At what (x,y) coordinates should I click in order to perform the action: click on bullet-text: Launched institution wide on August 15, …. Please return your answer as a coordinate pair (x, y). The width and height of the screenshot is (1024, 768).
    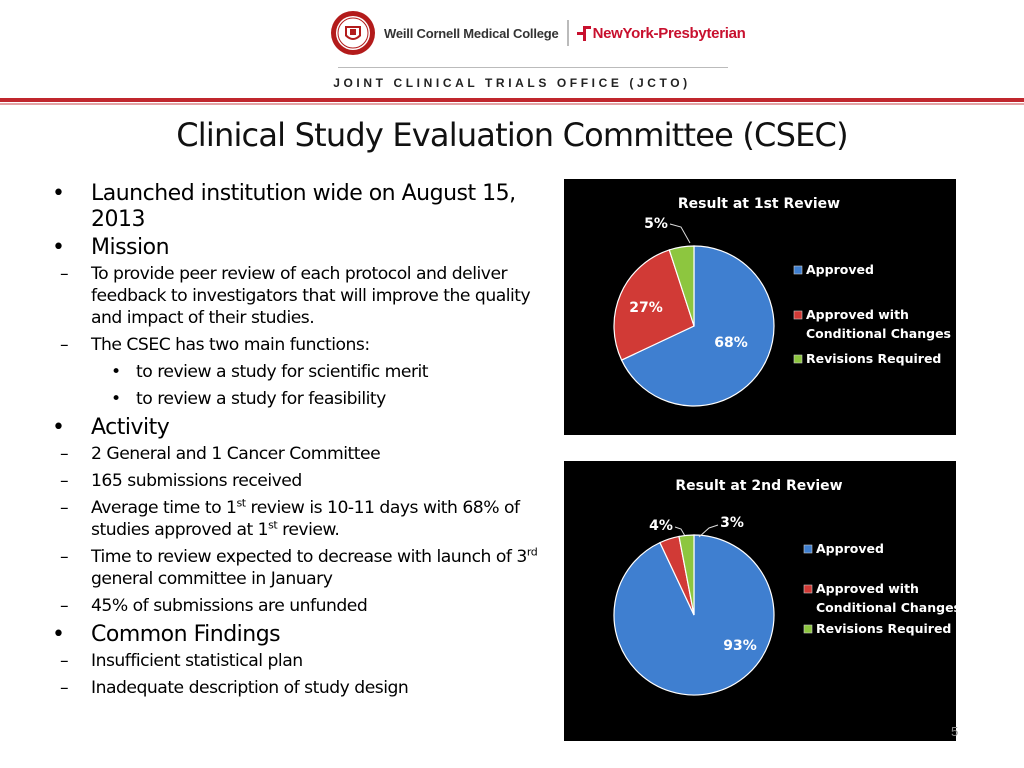
    Looking at the image, I should click on (303, 206).